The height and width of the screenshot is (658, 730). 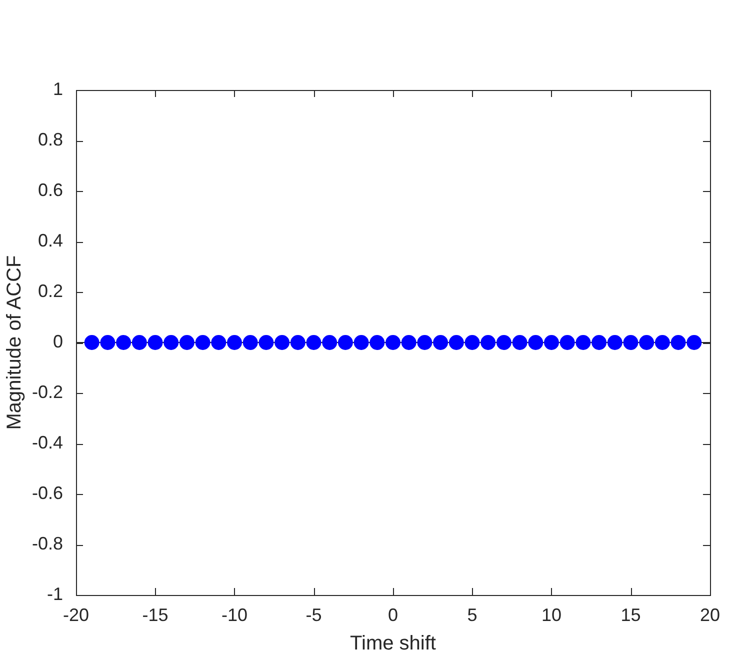 What do you see at coordinates (551, 614) in the screenshot?
I see `x-tick-label: 10` at bounding box center [551, 614].